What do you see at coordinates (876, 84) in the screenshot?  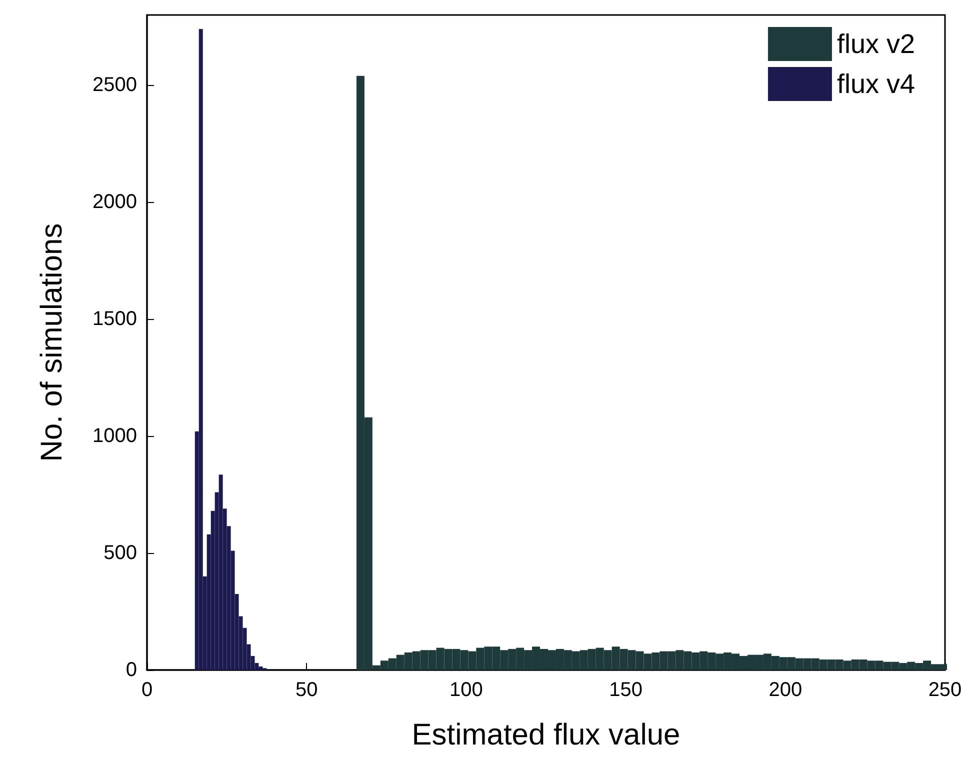 I see `legend-label: flux v4` at bounding box center [876, 84].